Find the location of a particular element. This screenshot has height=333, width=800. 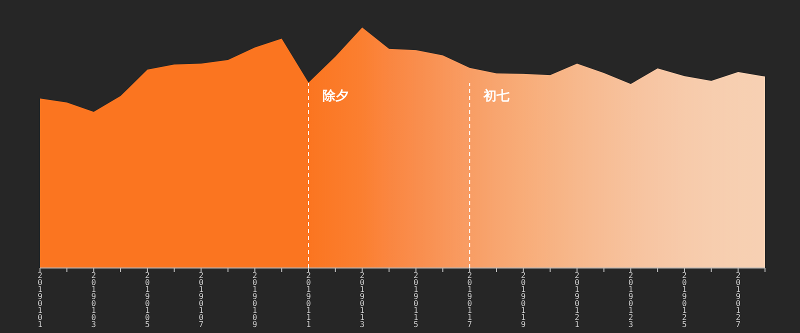

x-tick-label: 20190119 is located at coordinates (523, 300).